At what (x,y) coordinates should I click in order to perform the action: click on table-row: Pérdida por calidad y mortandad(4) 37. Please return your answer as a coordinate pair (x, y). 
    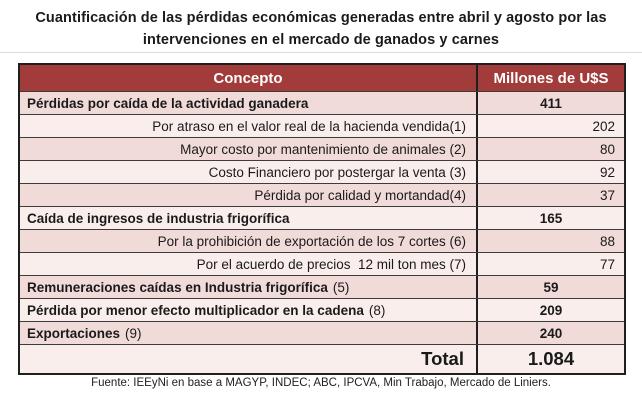
    Looking at the image, I should click on (322, 194).